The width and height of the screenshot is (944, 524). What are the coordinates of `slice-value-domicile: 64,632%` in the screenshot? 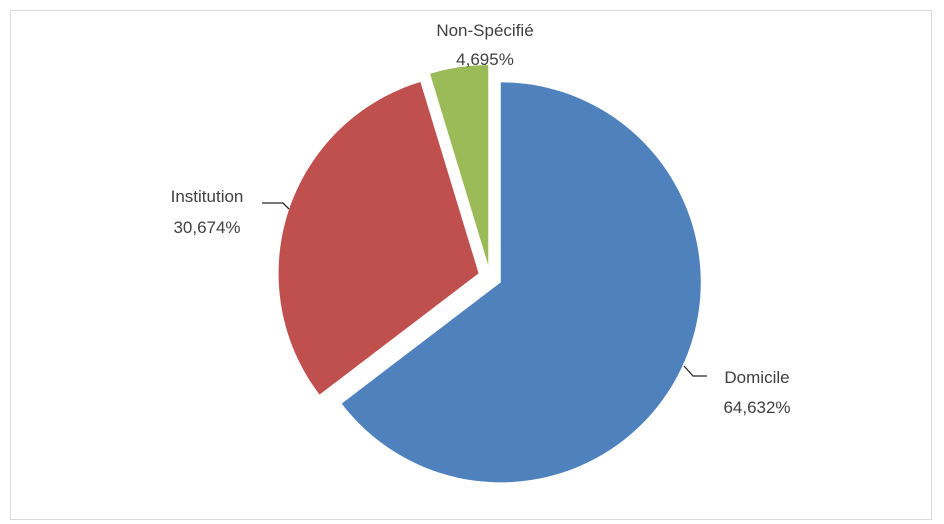 It's located at (756, 407).